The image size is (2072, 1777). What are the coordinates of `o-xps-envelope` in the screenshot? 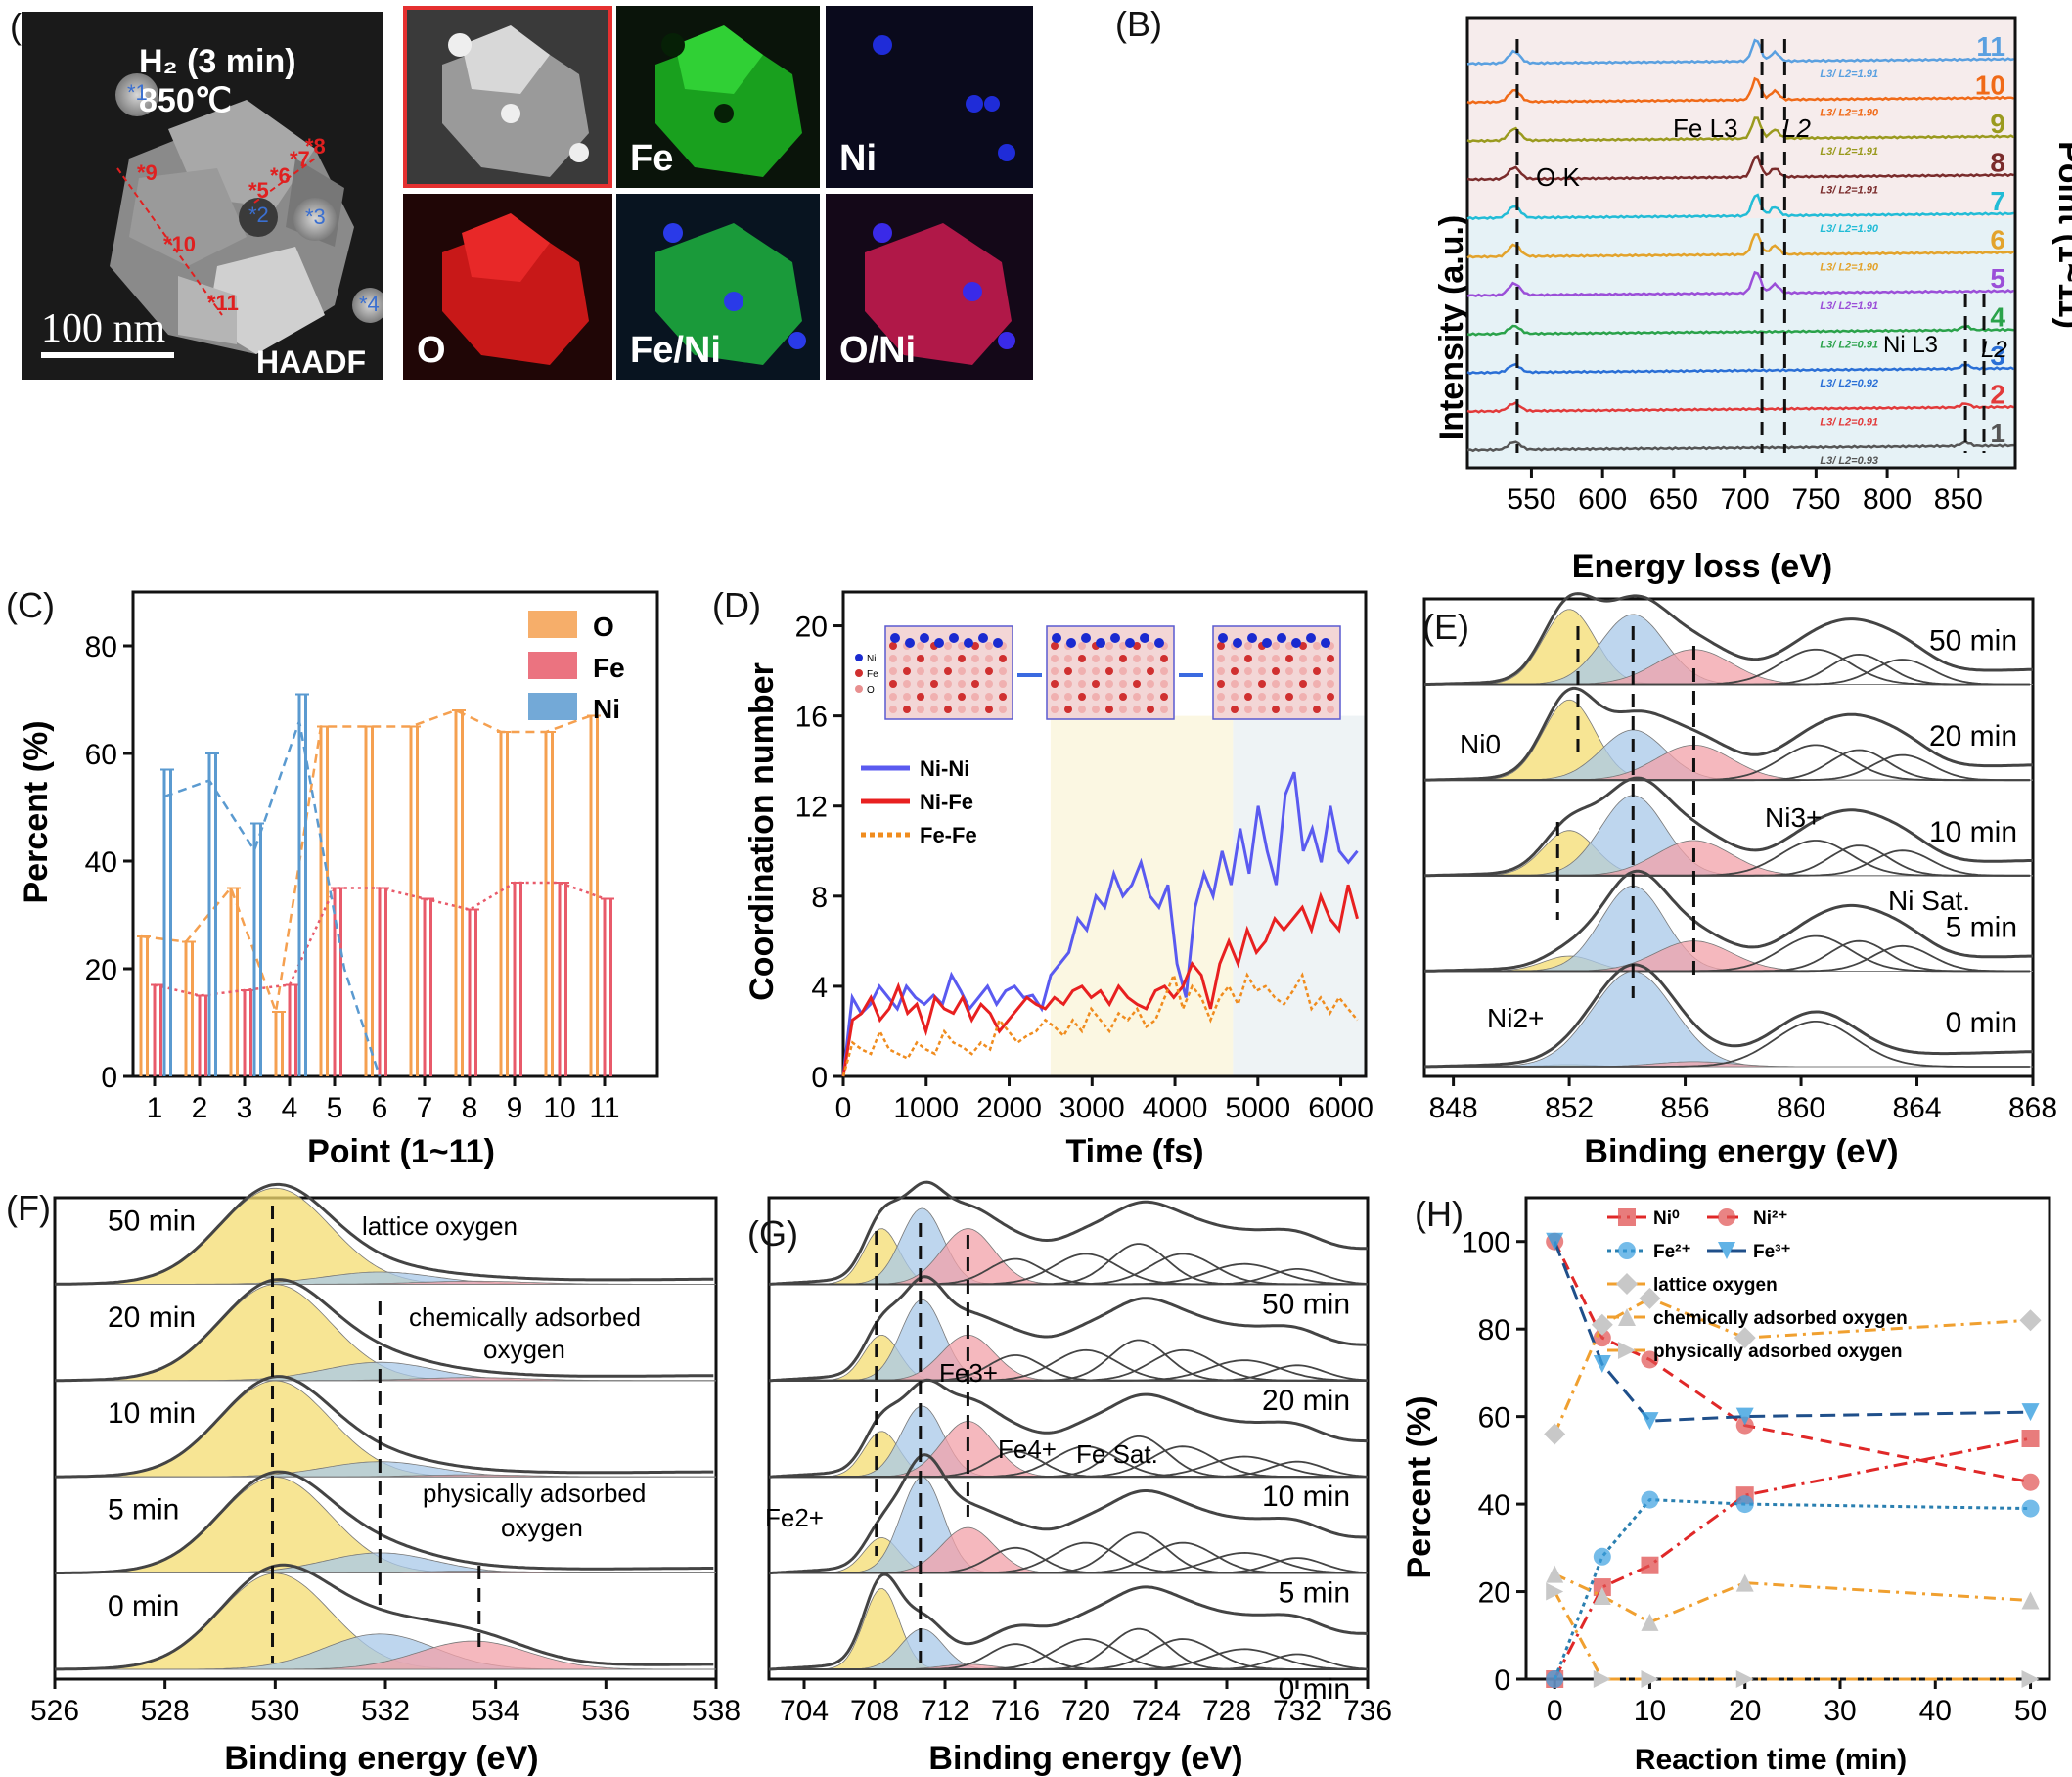 It's located at (384, 1522).